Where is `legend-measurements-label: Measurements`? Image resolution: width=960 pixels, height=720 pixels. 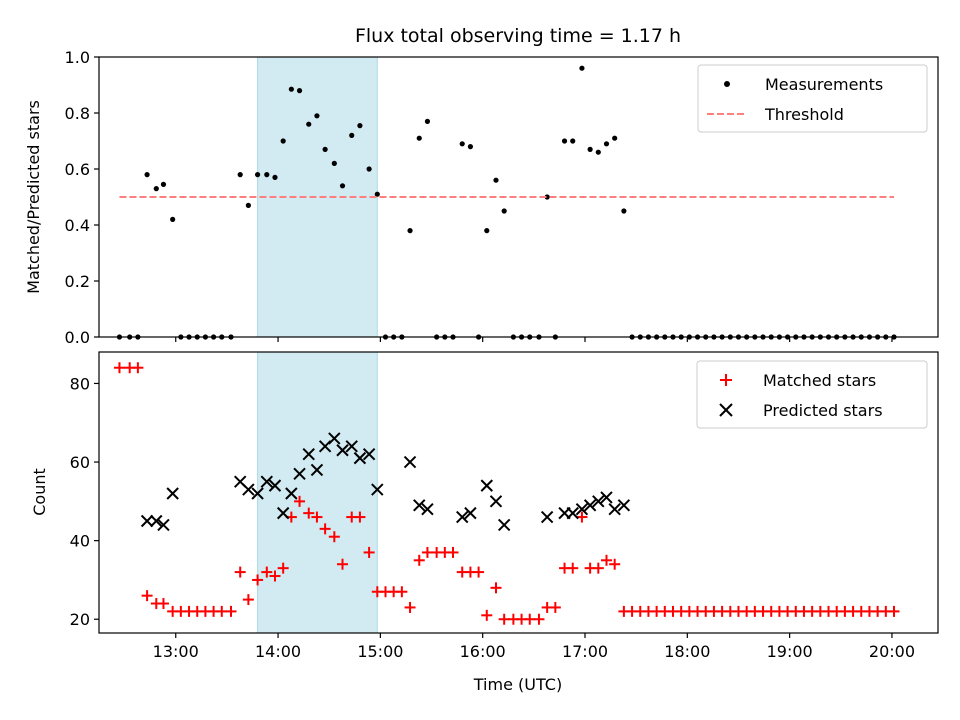
legend-measurements-label: Measurements is located at coordinates (824, 84).